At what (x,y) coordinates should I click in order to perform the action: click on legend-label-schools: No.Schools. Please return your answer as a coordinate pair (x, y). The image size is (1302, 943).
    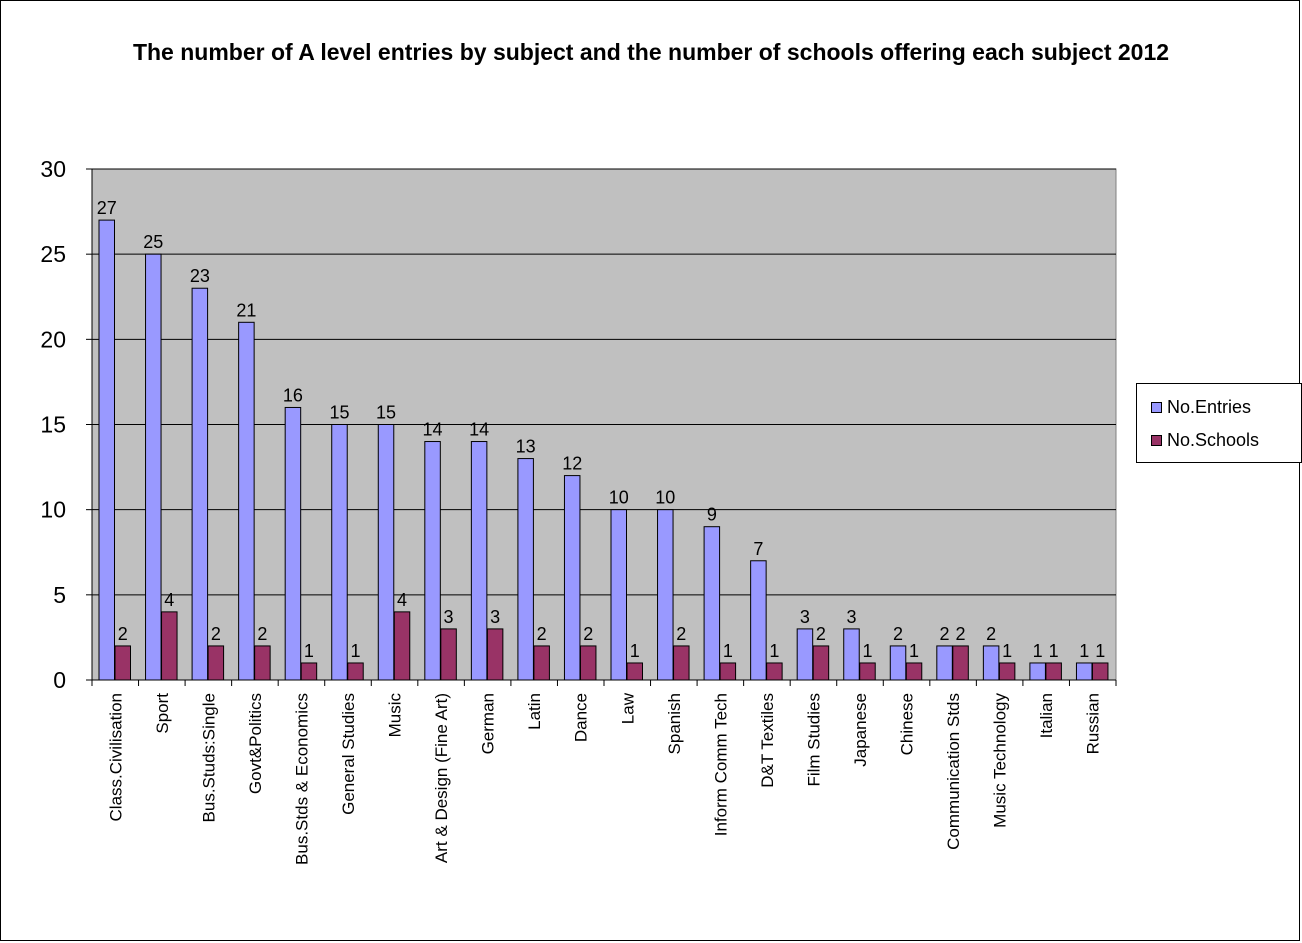
    Looking at the image, I should click on (1213, 439).